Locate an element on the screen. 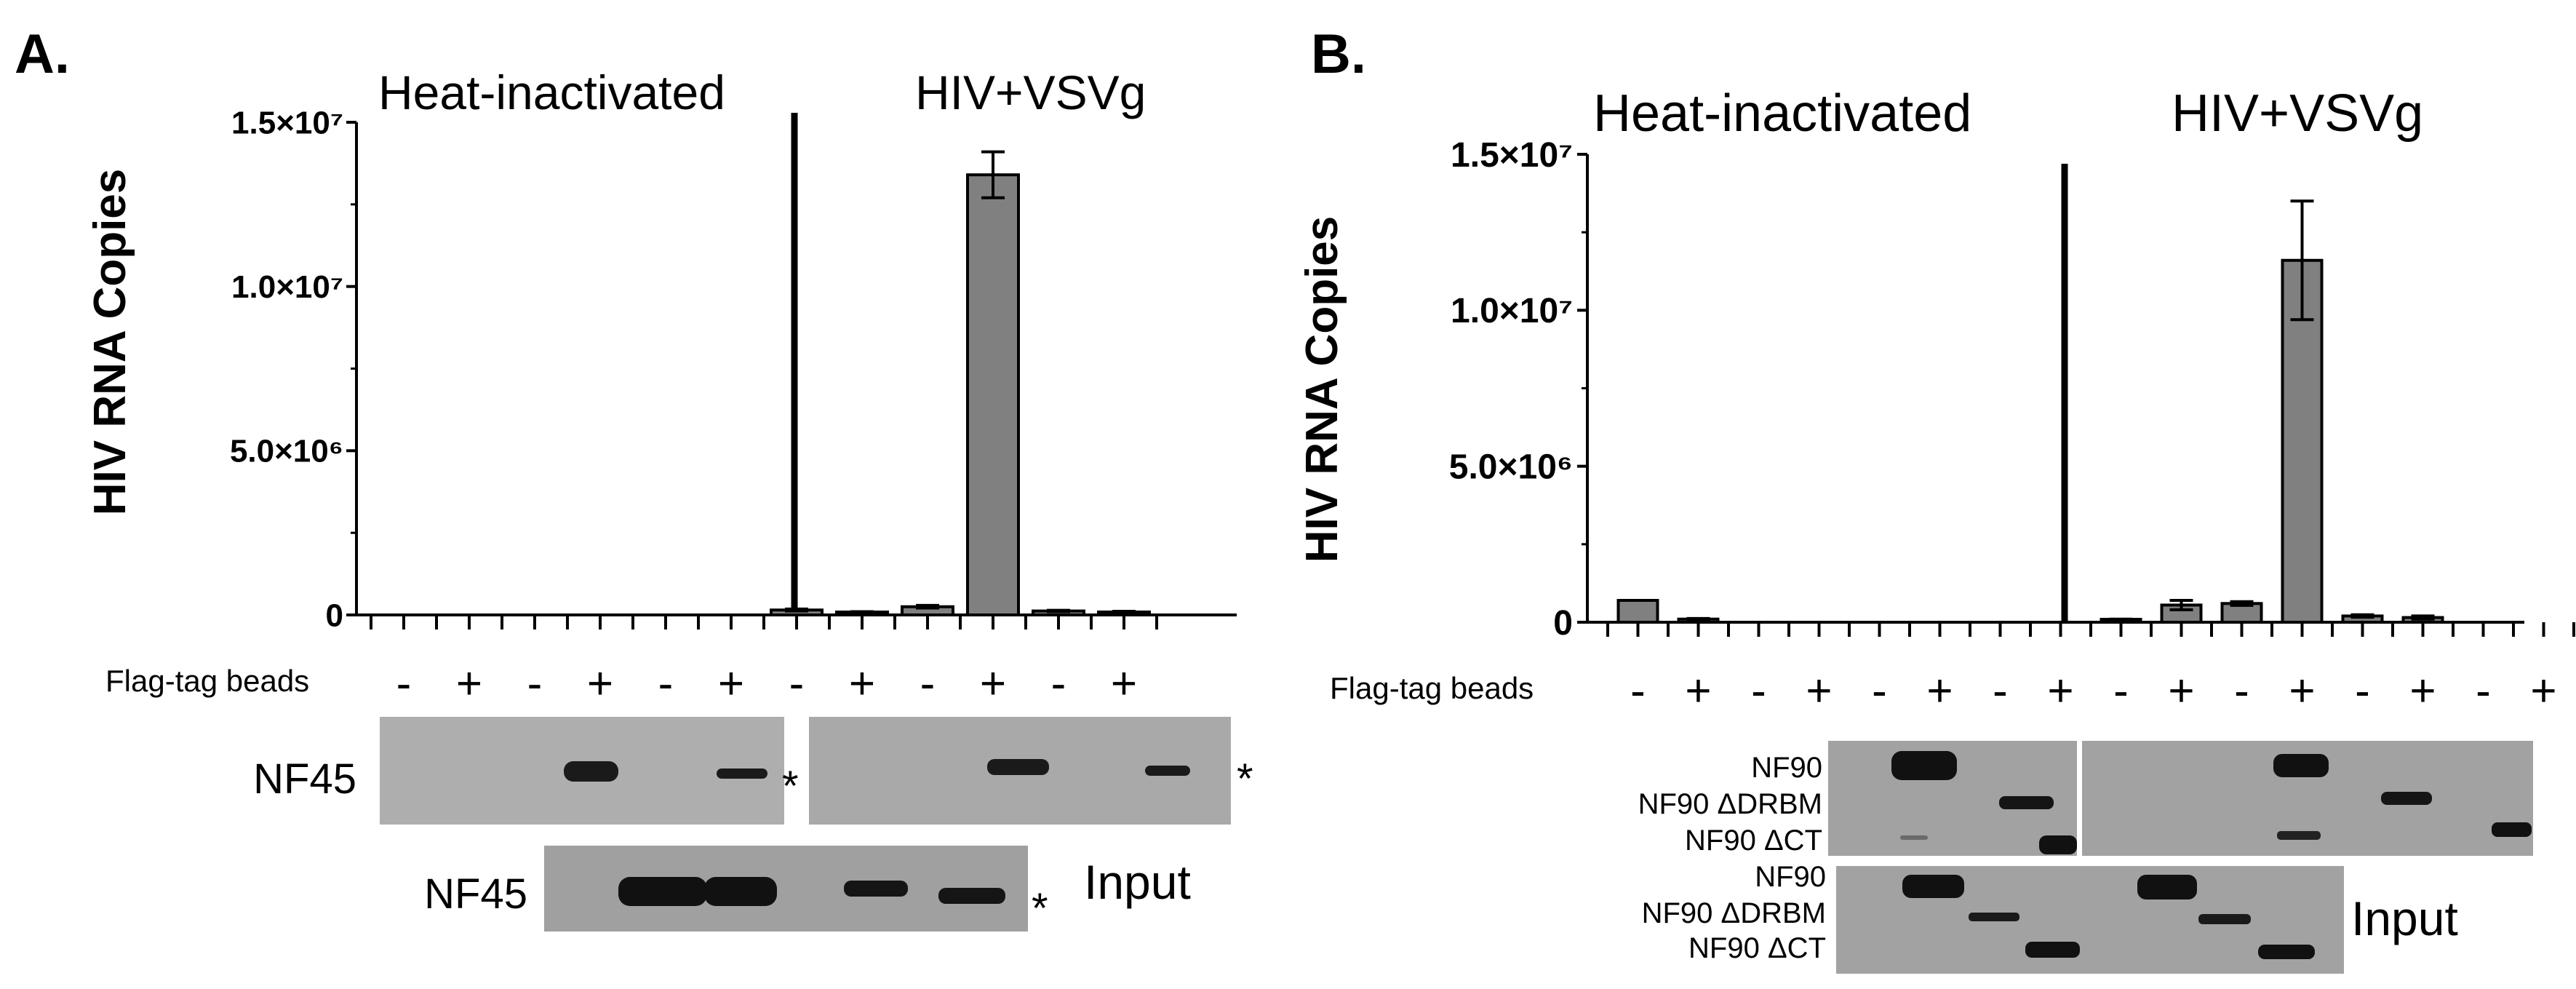 The image size is (2576, 989). panel-b-x-ticks is located at coordinates (2090, 629).